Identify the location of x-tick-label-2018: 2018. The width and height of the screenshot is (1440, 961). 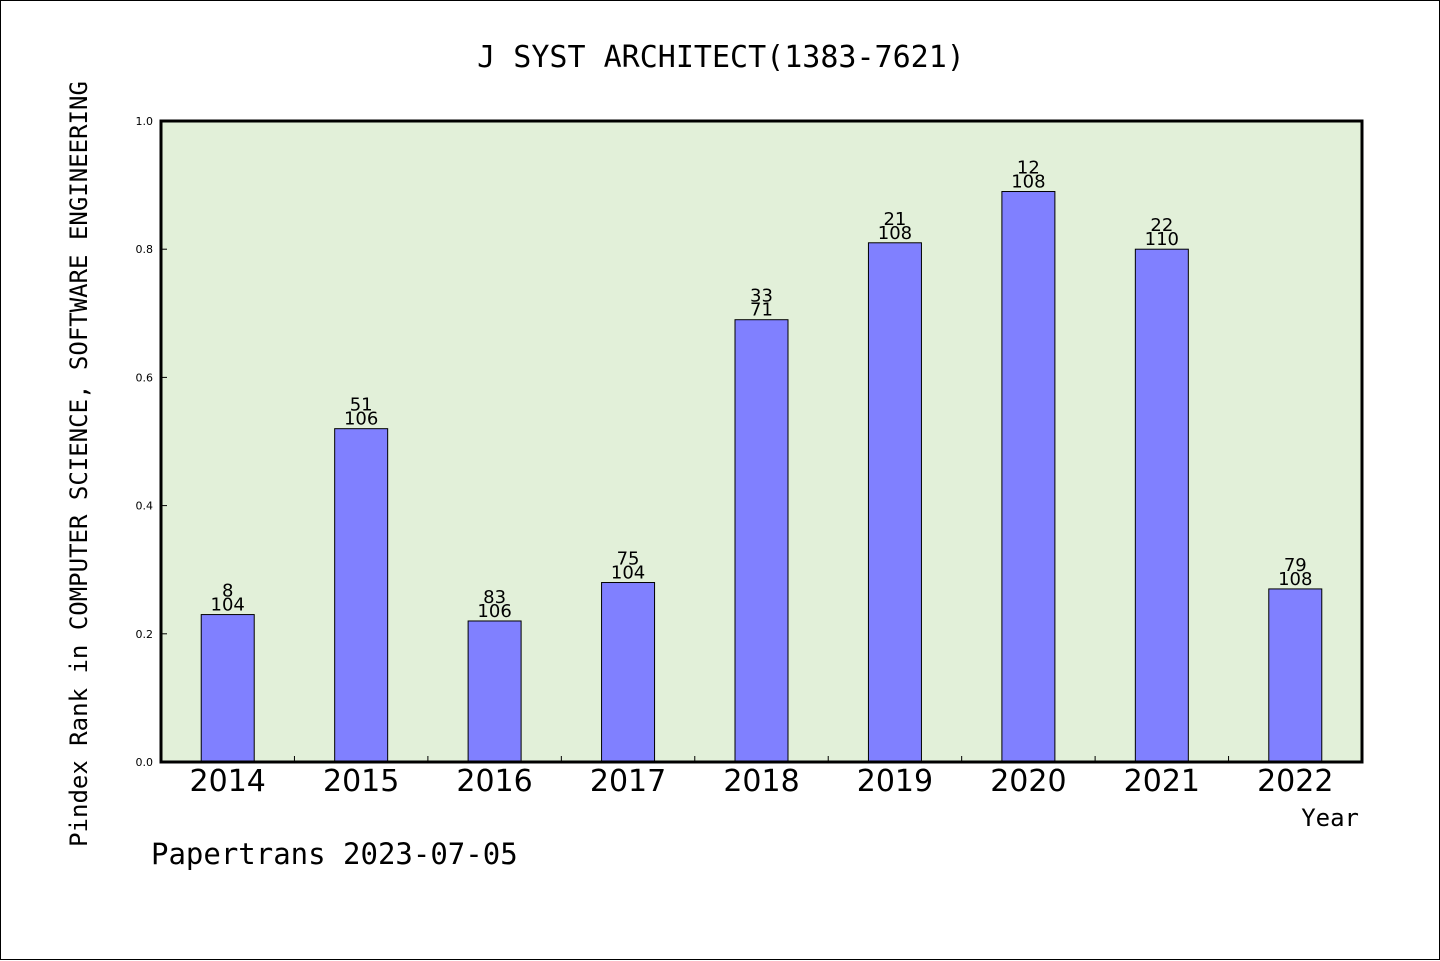
(761, 781).